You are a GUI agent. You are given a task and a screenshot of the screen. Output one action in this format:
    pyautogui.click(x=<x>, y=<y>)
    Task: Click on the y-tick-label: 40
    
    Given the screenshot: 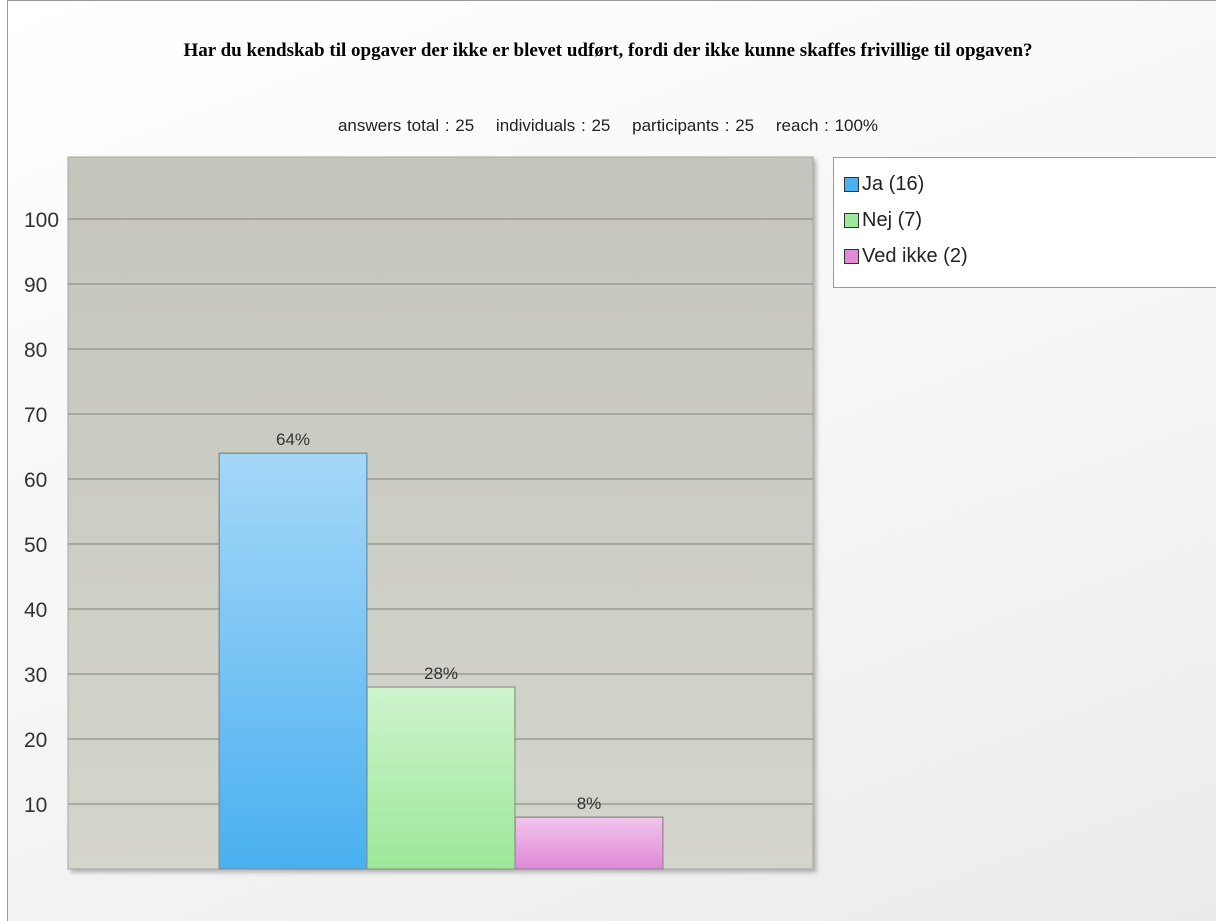 What is the action you would take?
    pyautogui.click(x=35, y=610)
    